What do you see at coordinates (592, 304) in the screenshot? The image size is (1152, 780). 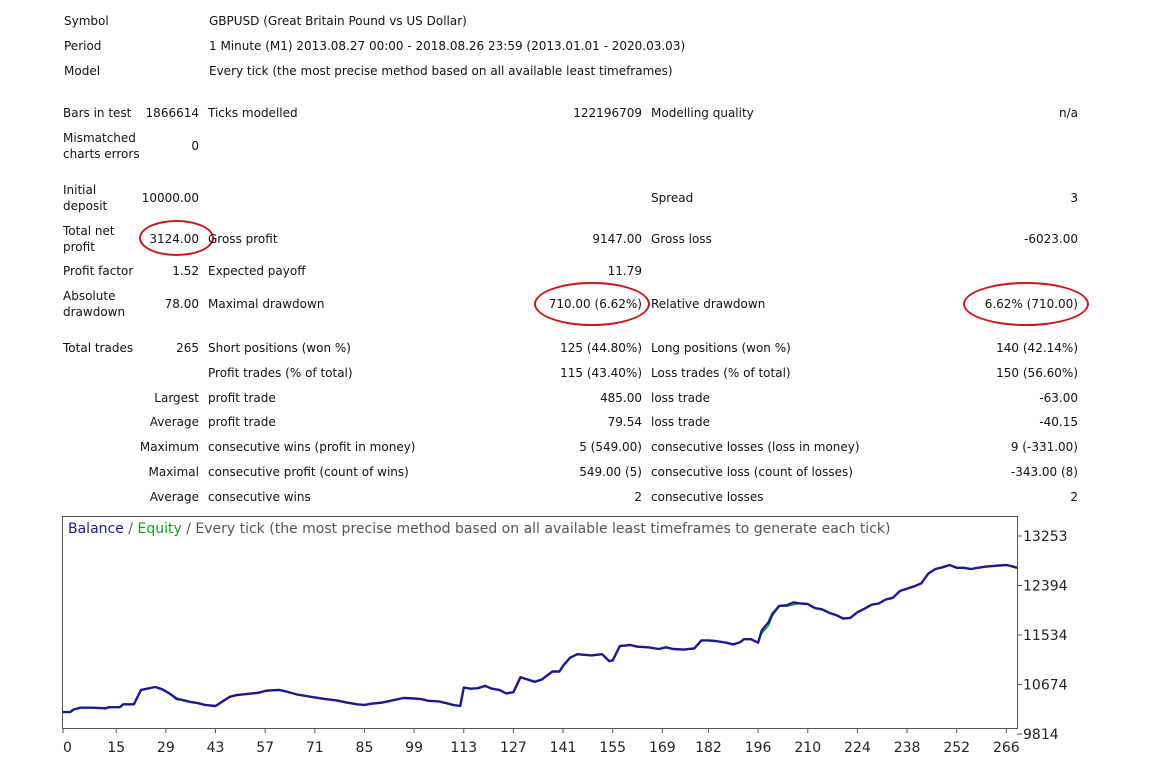 I see `max-drawdown-highlight-ellipse` at bounding box center [592, 304].